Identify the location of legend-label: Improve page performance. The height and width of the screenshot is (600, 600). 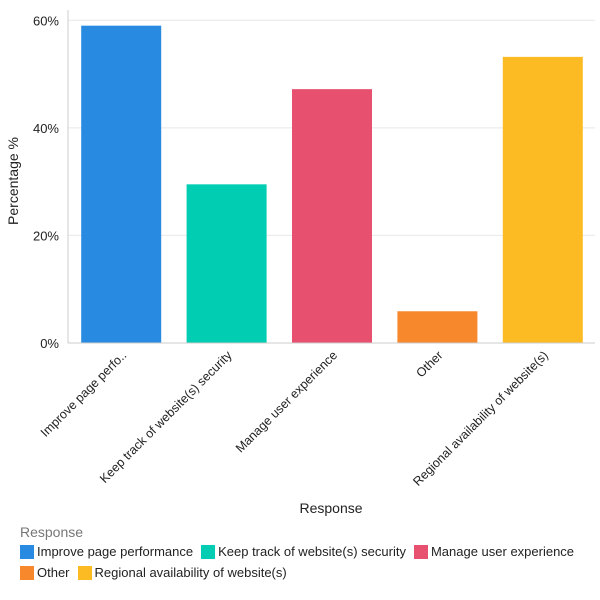
(115, 551).